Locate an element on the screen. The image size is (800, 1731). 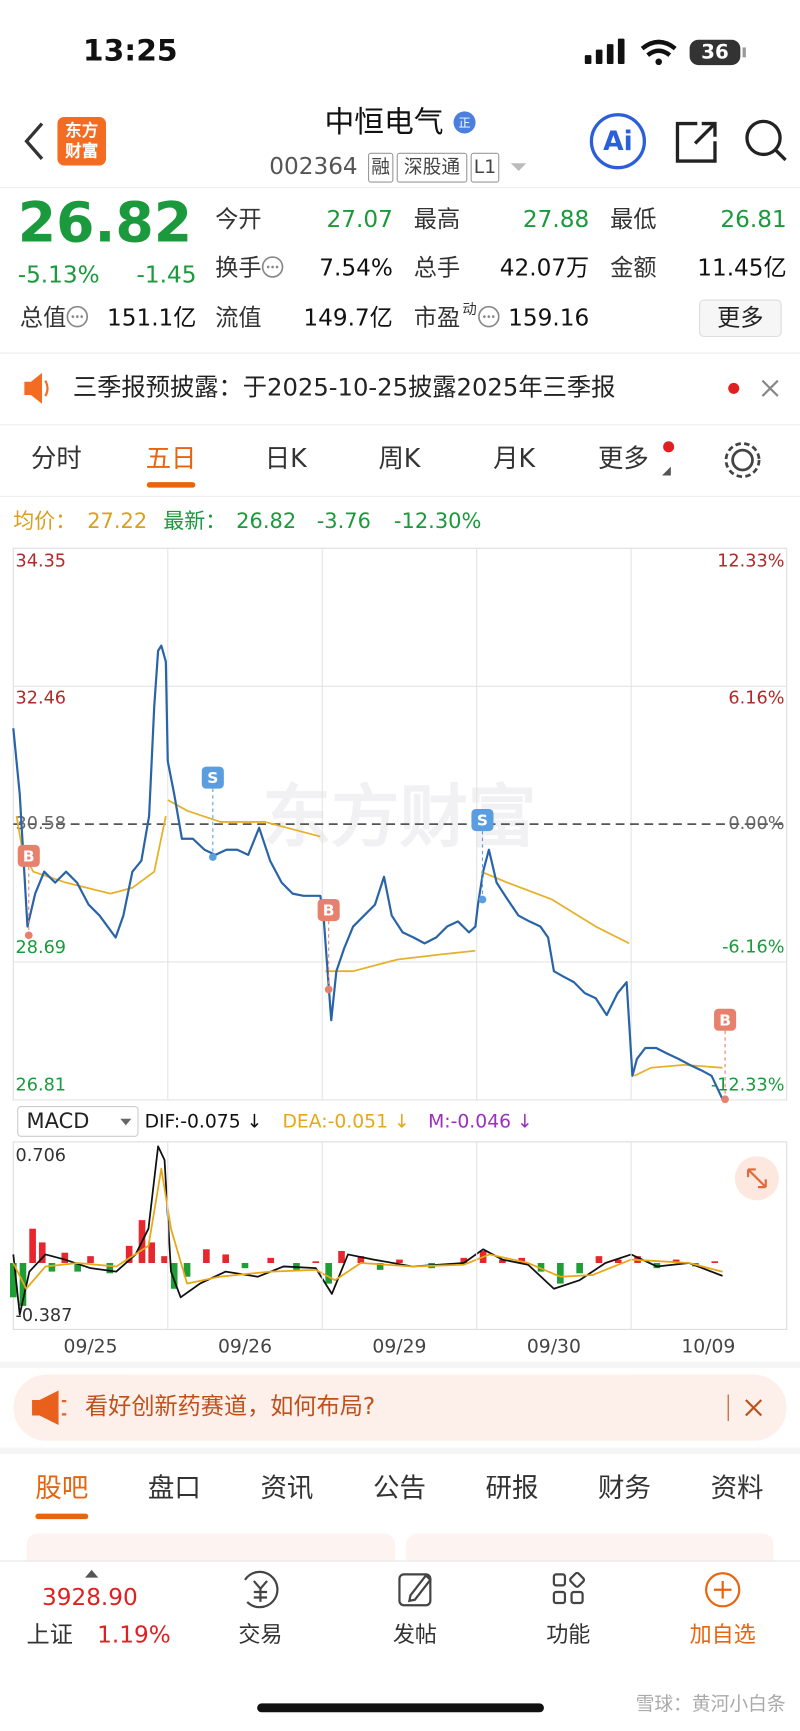
y2-tick-label: -6.16% is located at coordinates (753, 948).